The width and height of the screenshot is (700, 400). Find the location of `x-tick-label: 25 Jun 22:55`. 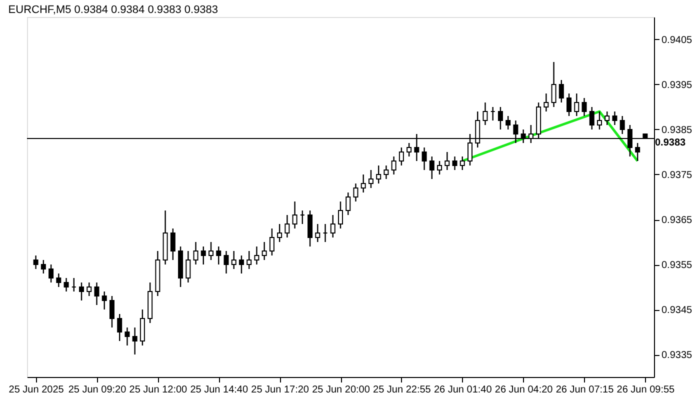

x-tick-label: 25 Jun 22:55 is located at coordinates (402, 390).